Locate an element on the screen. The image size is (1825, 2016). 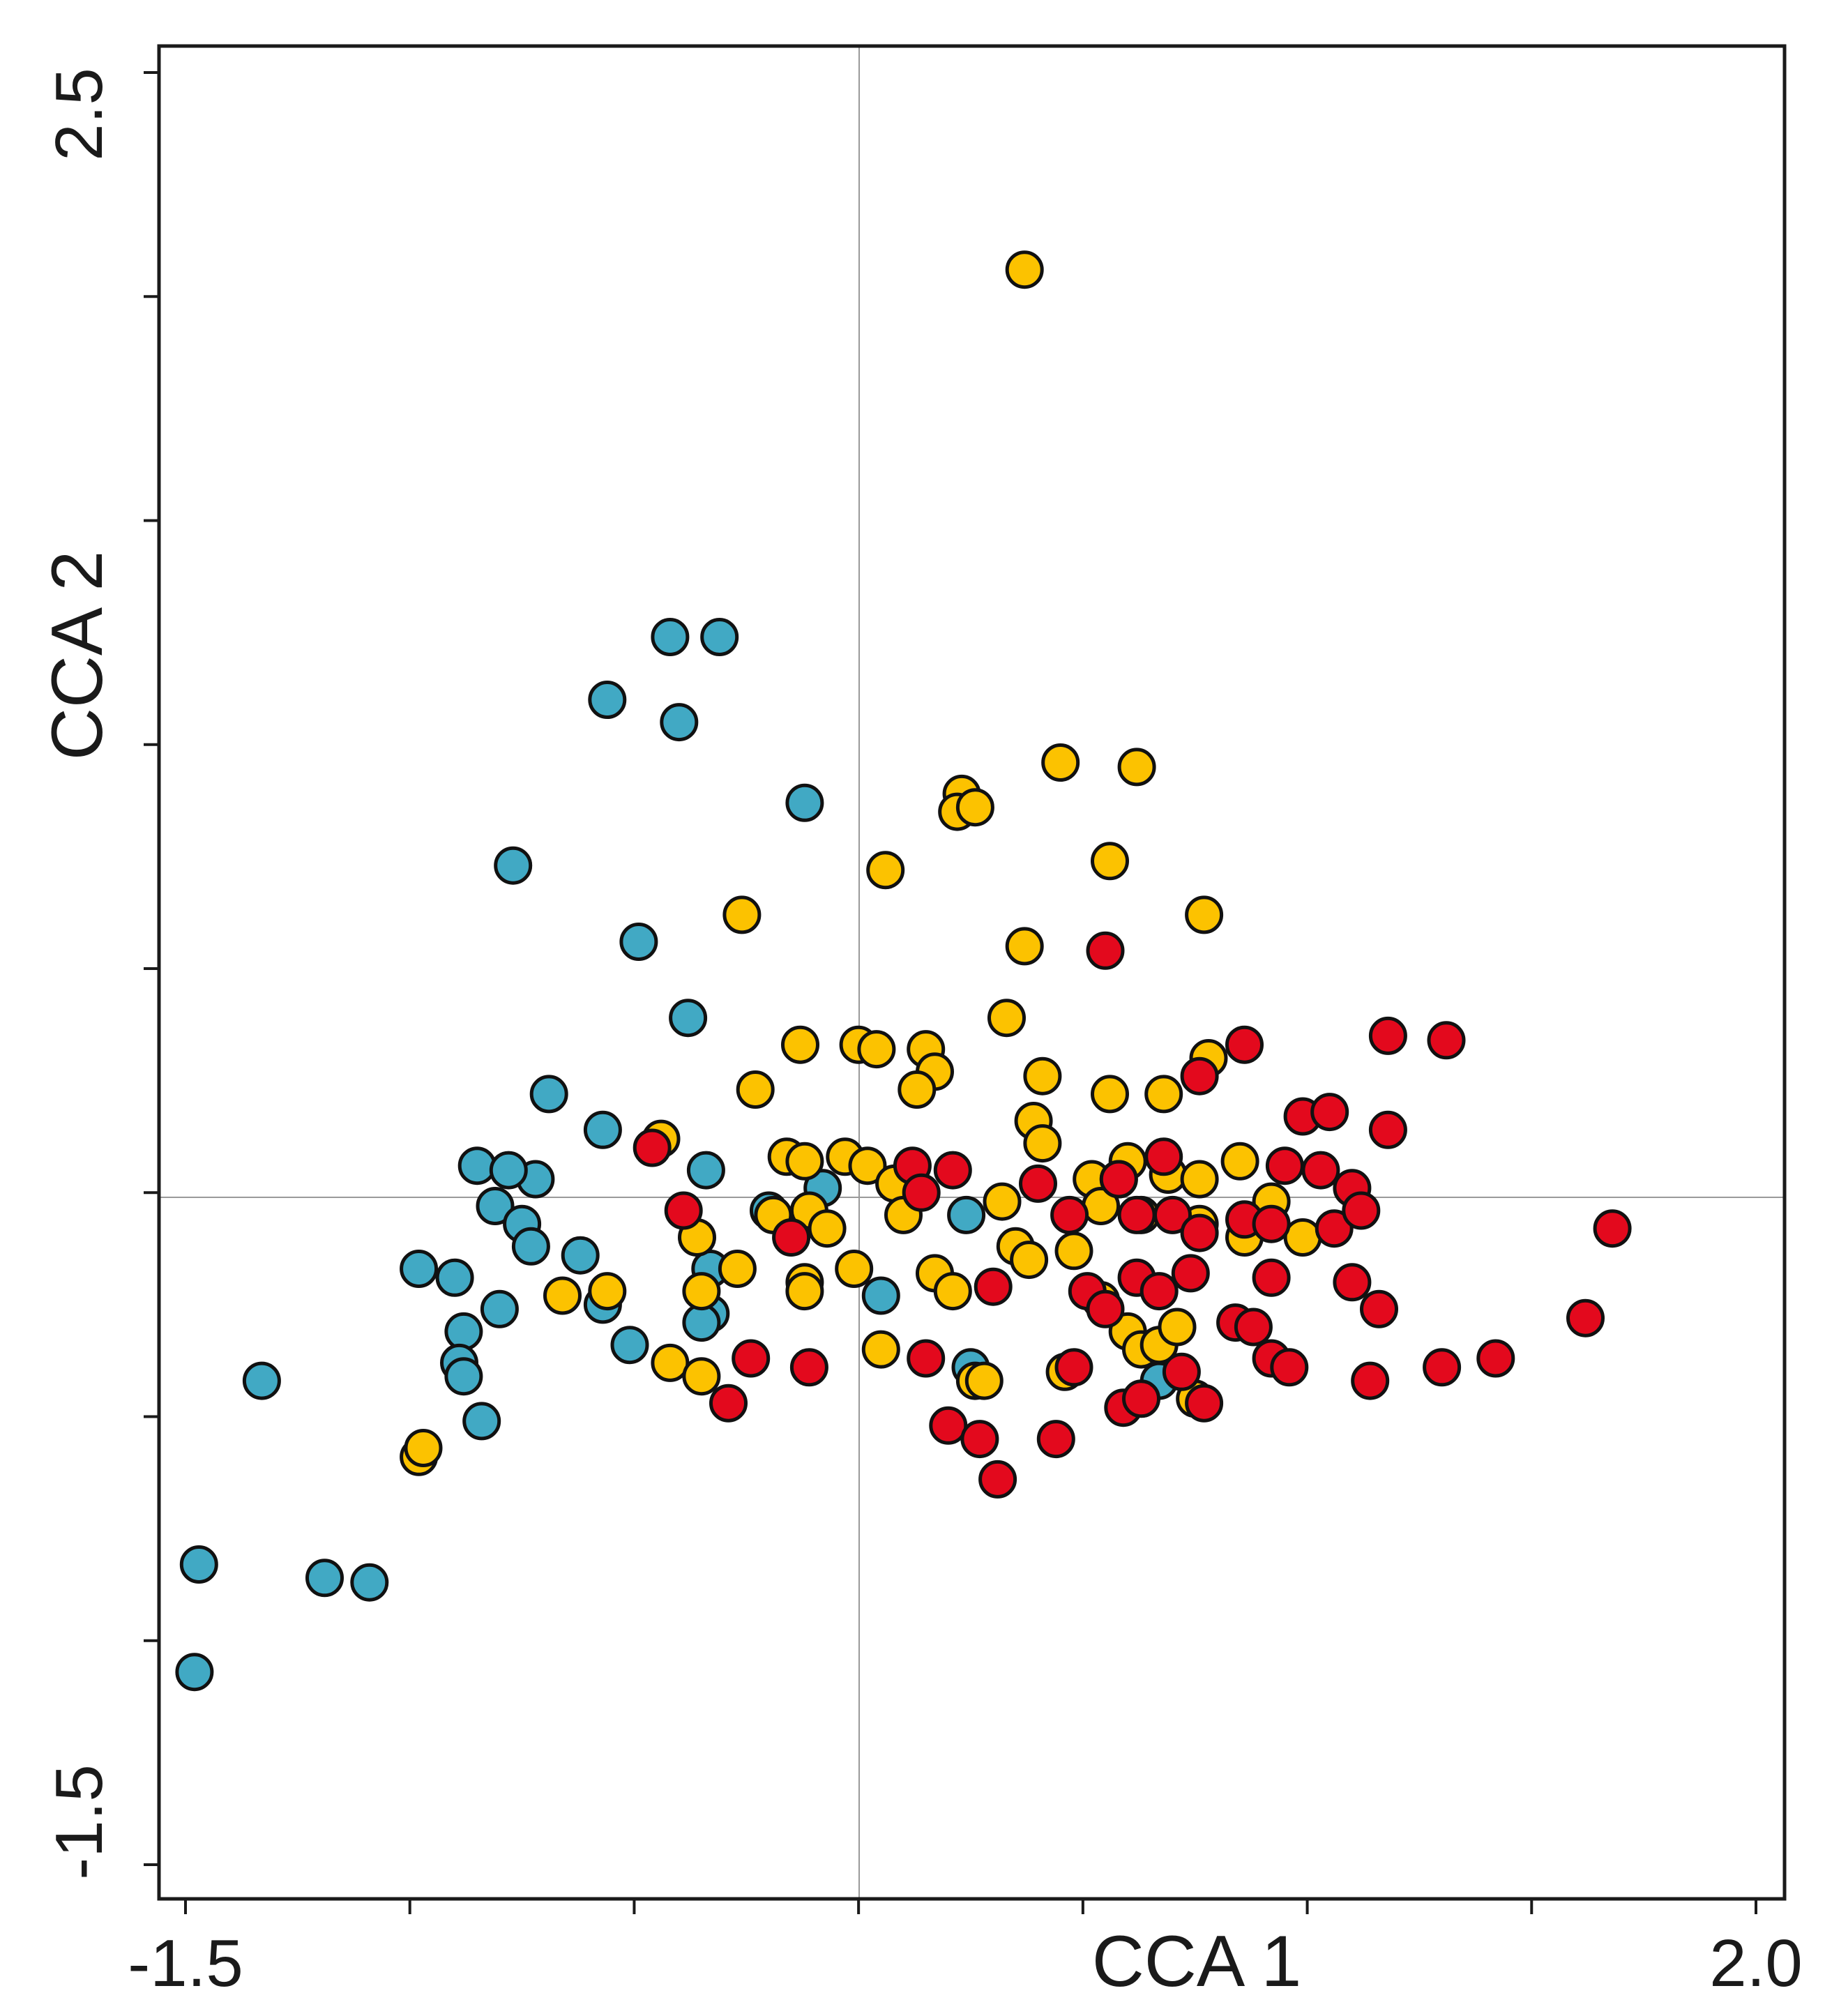
x-axis-ticks is located at coordinates (970, 1906).